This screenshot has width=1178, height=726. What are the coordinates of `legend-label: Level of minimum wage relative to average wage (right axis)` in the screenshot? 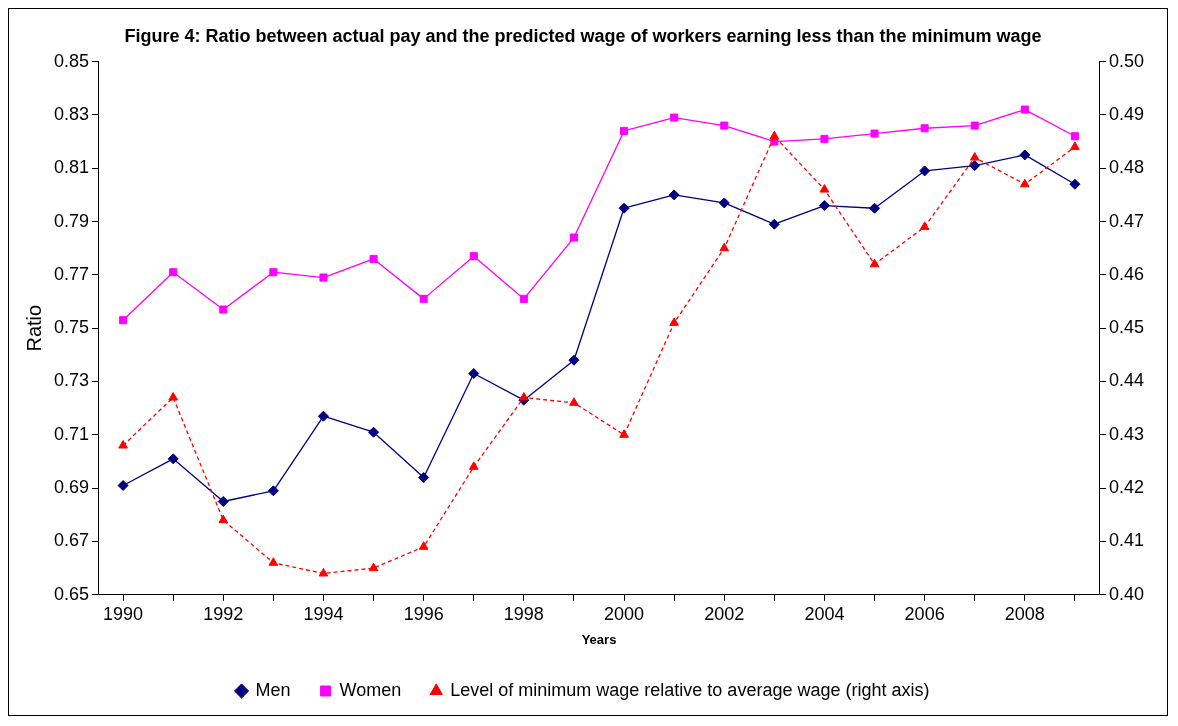 It's located at (690, 689).